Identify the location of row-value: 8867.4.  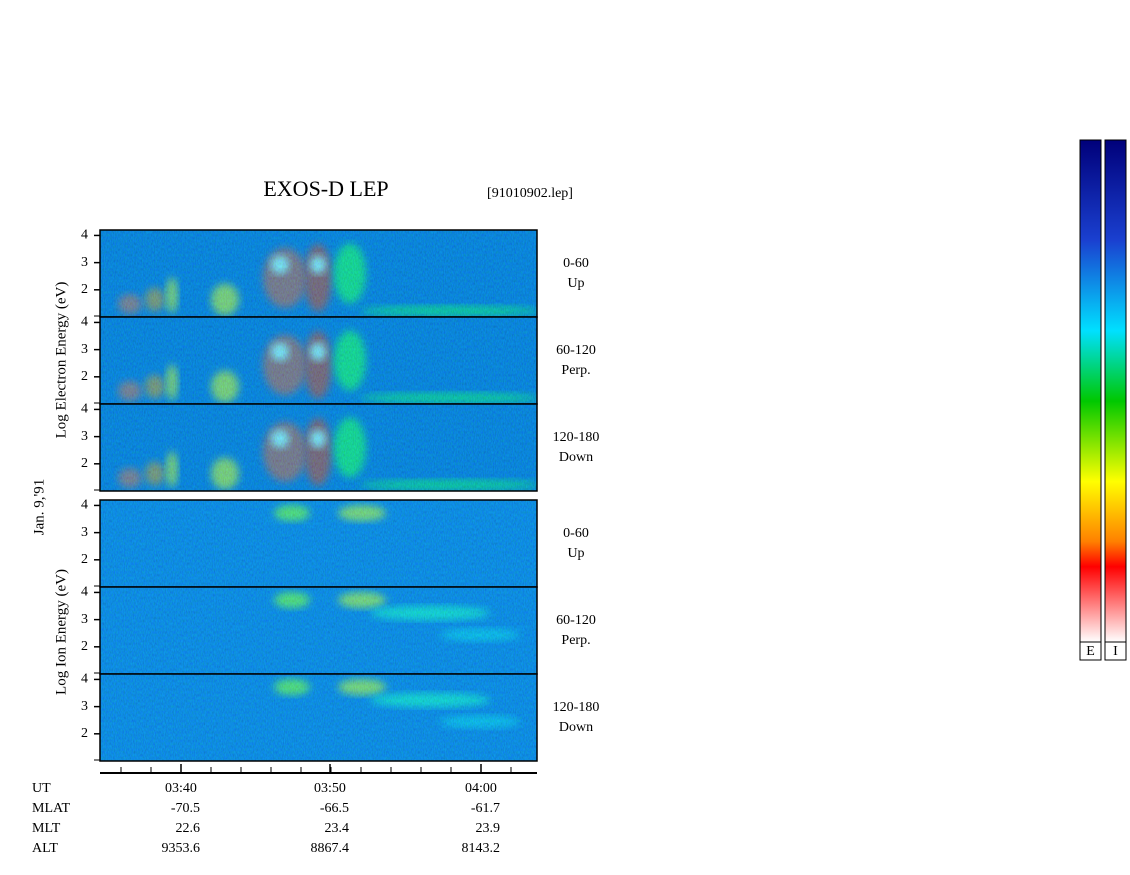
(330, 848).